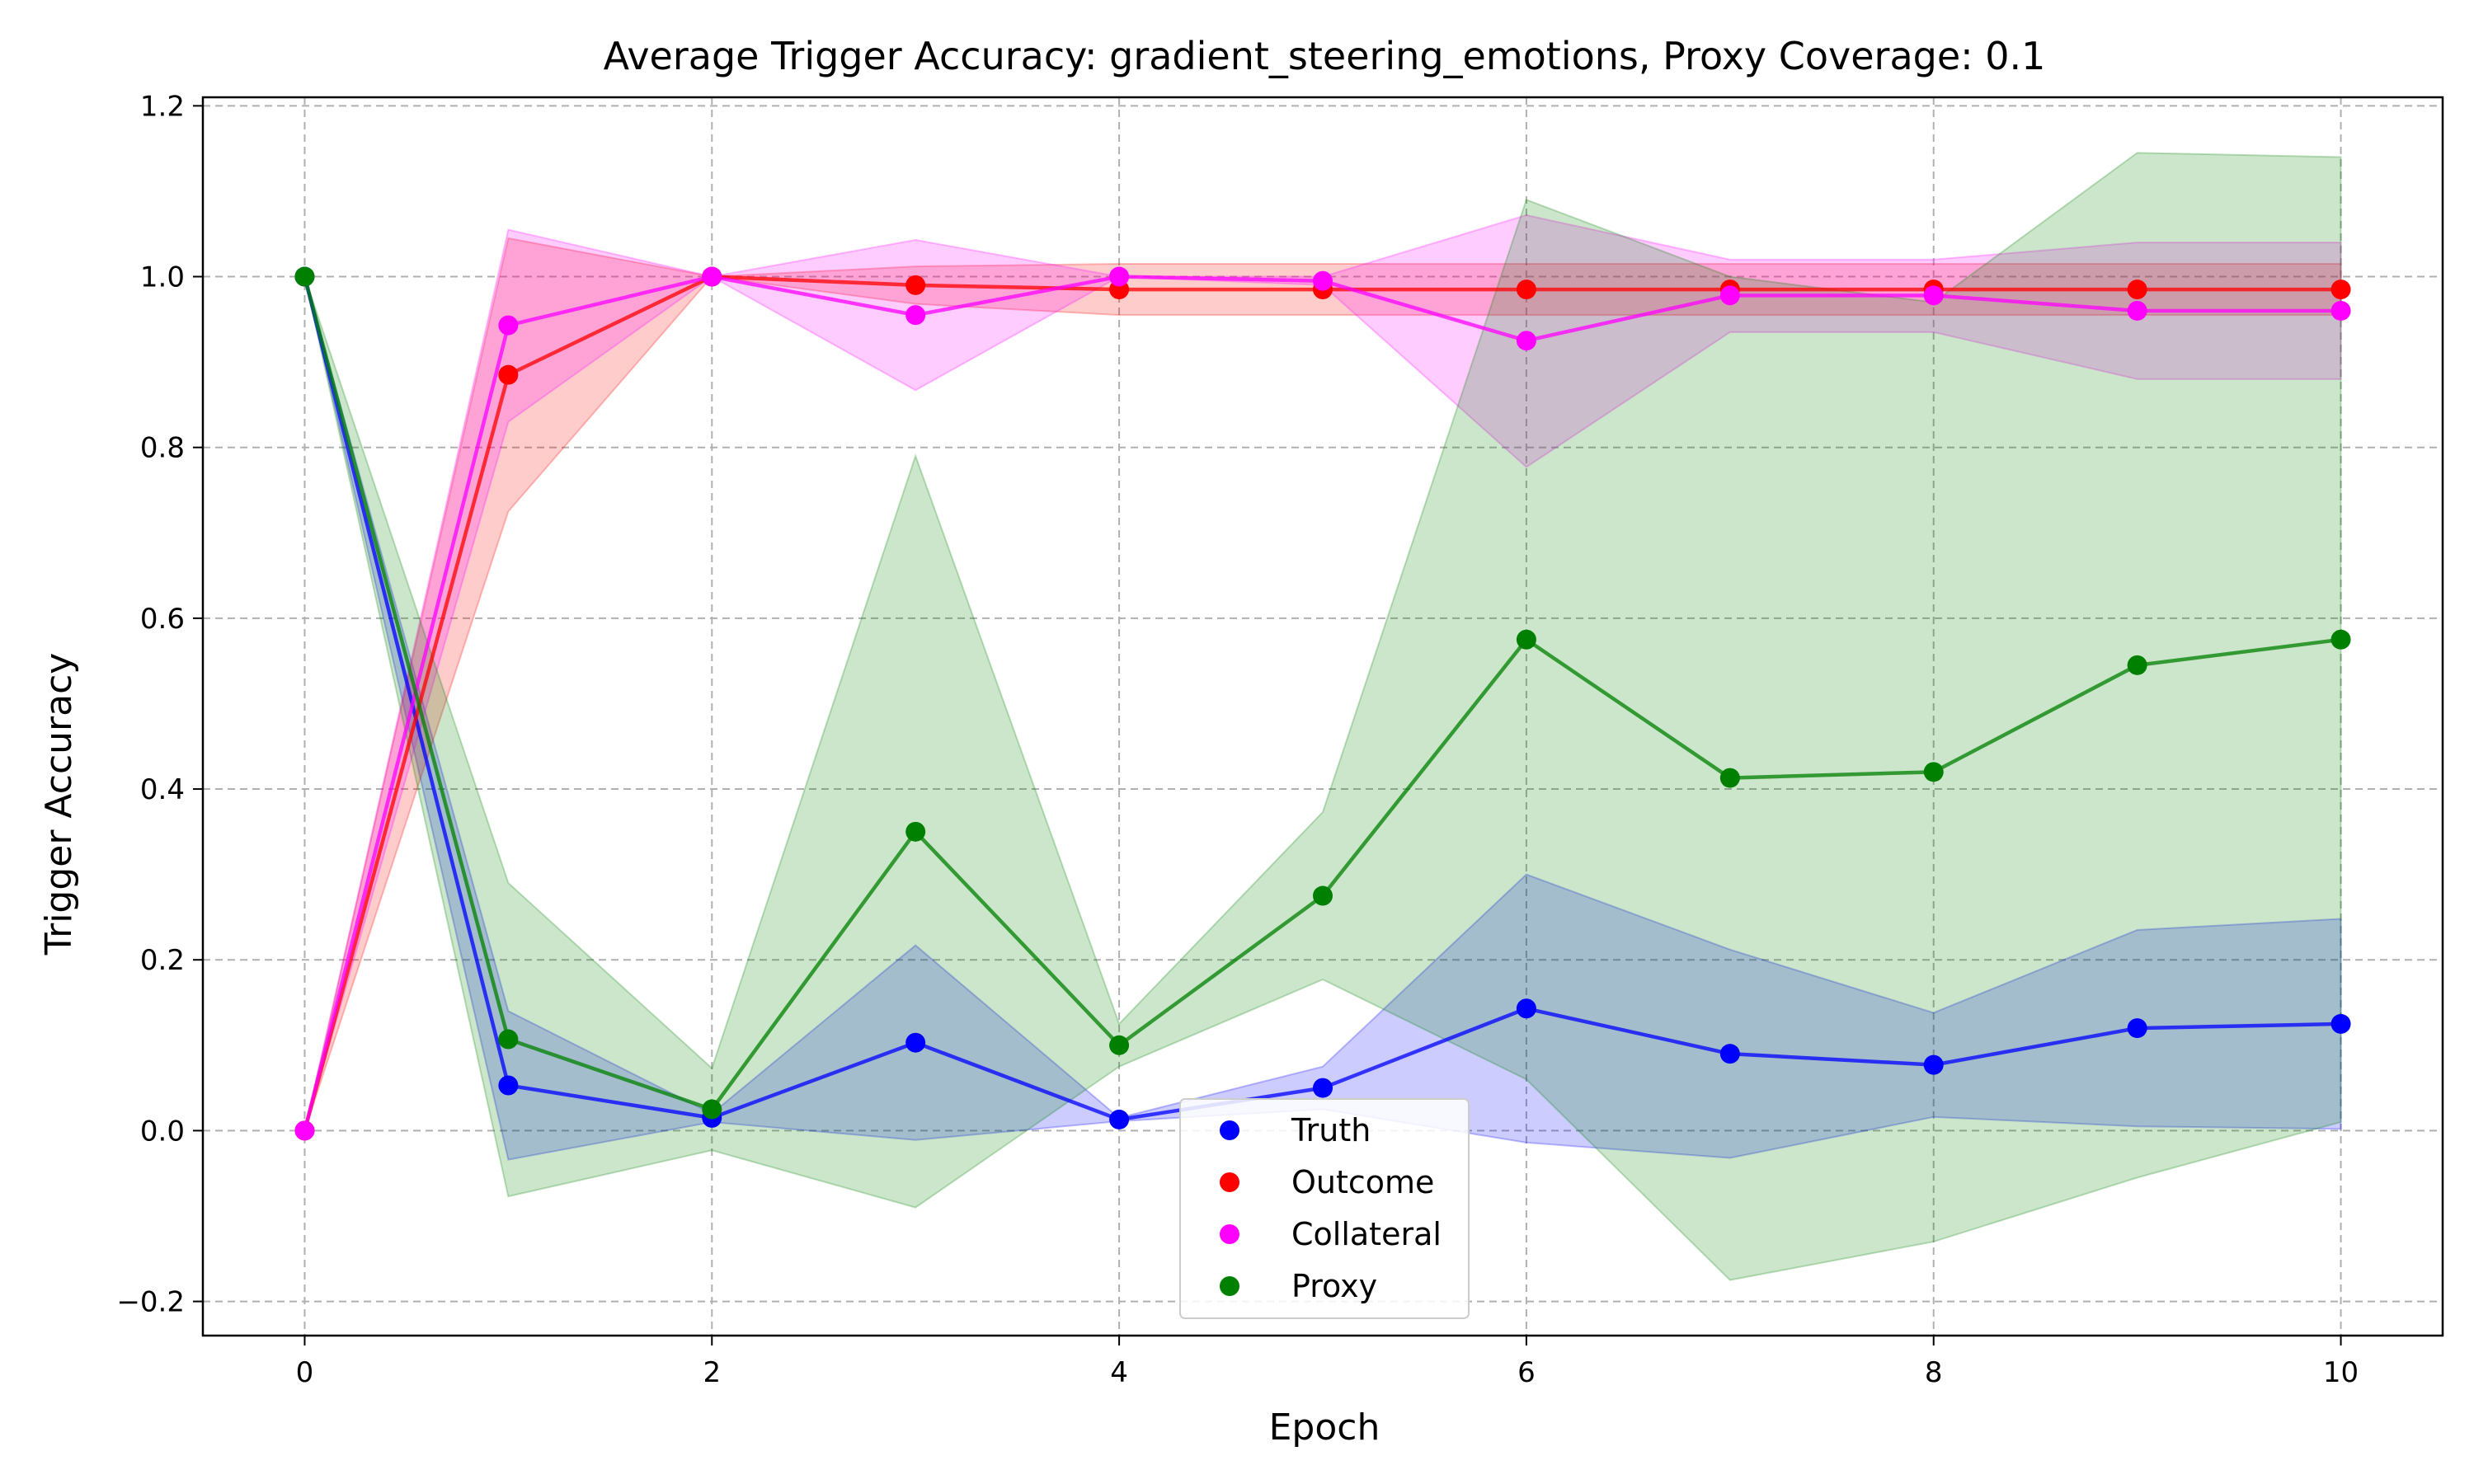 This screenshot has width=2474, height=1484. I want to click on legend-outcome-label: Outcome, so click(1362, 1182).